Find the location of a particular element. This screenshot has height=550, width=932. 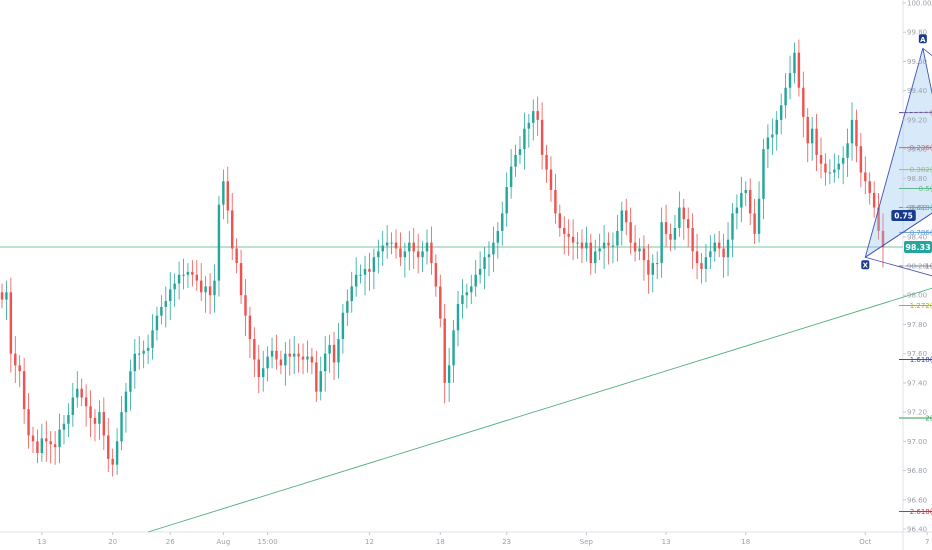

y-tick-label: 97.60 is located at coordinates (917, 354).